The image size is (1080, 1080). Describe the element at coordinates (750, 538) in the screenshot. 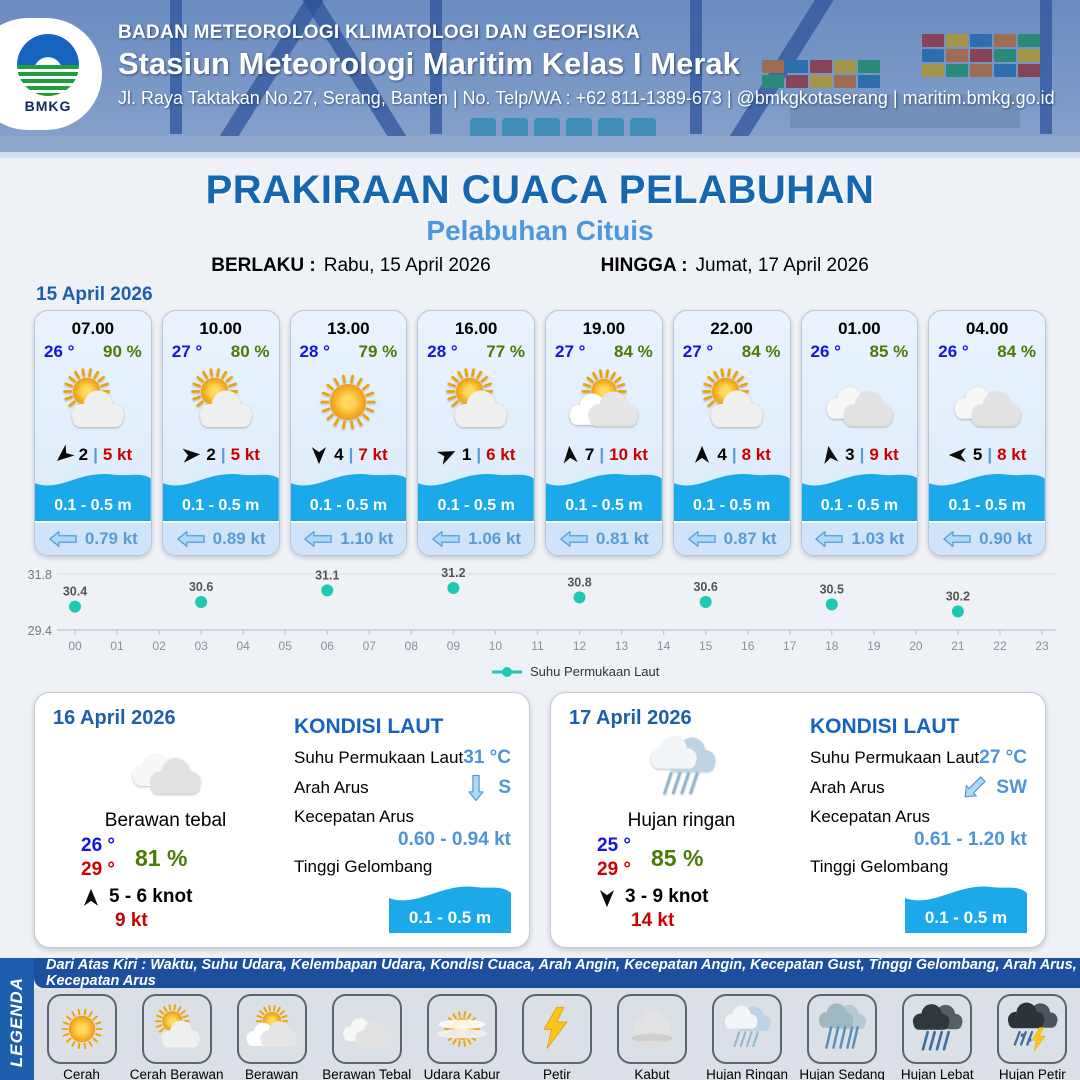

I see `current-speed: 0.87 kt` at that location.